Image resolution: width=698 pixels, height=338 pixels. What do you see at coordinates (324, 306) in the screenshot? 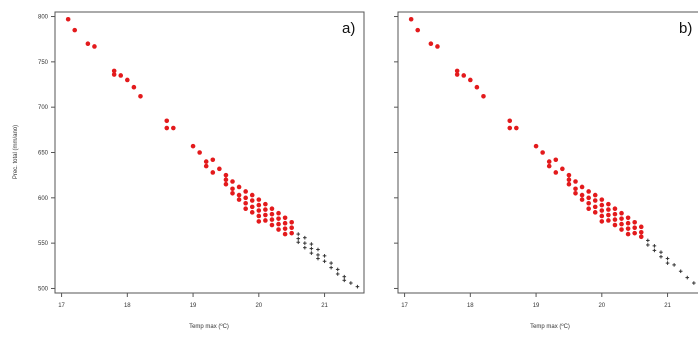
I see `x-tick-label: 21` at bounding box center [324, 306].